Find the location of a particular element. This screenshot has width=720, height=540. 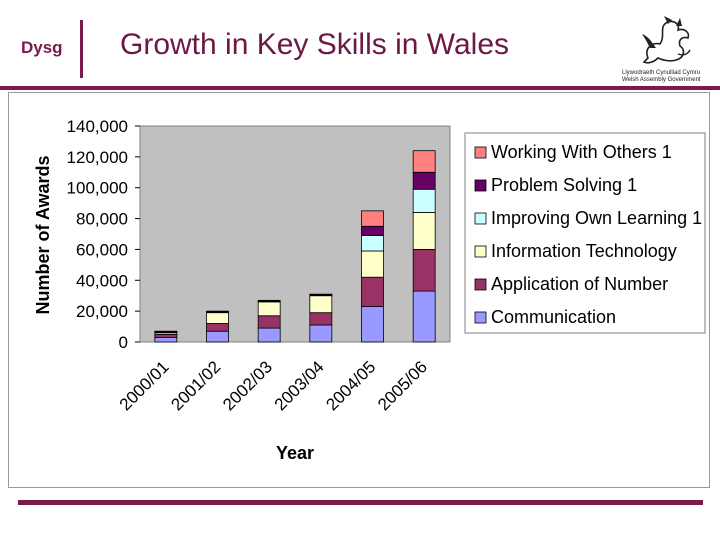

legend-label: Communication is located at coordinates (553, 317).